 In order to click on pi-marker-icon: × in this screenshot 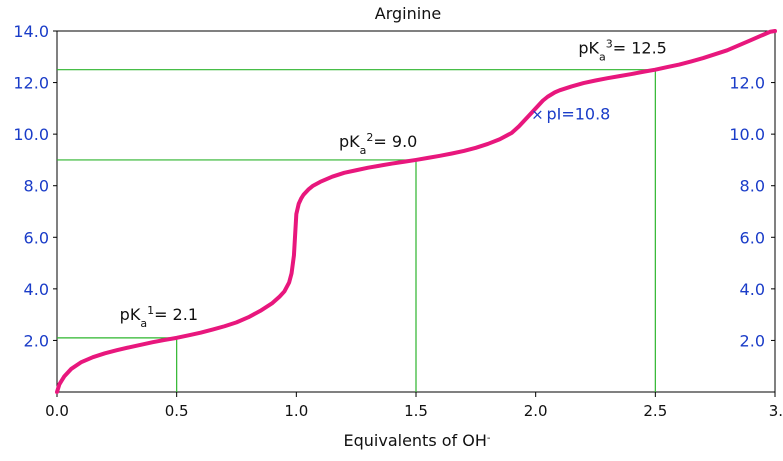, I will do `click(537, 115)`.